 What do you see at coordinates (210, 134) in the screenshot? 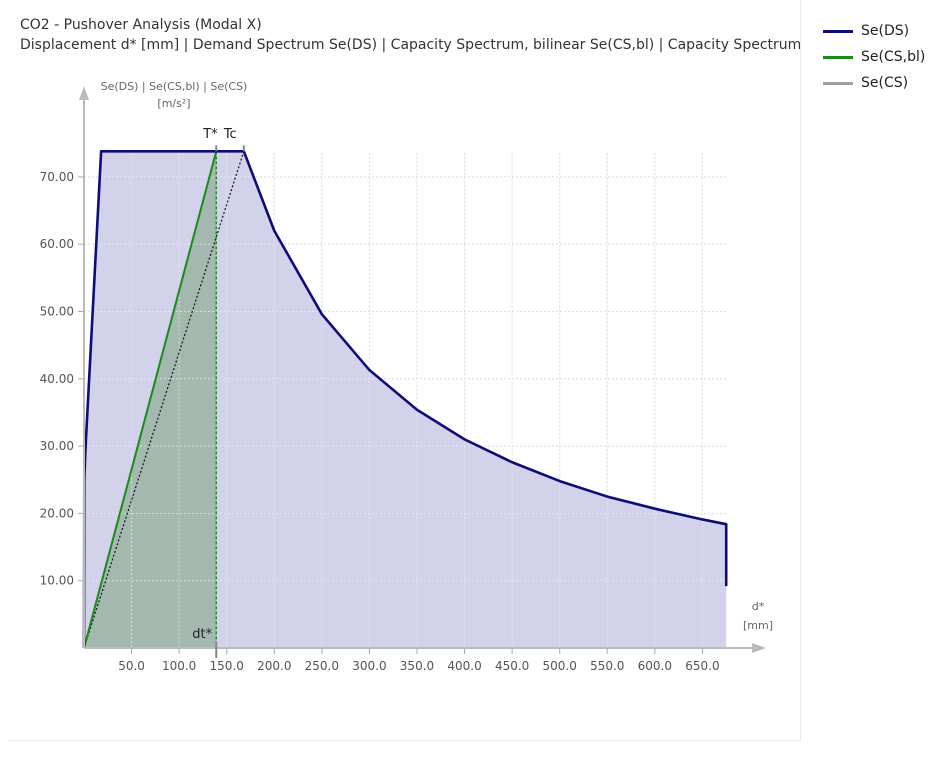
I see `t-star-label: T*` at bounding box center [210, 134].